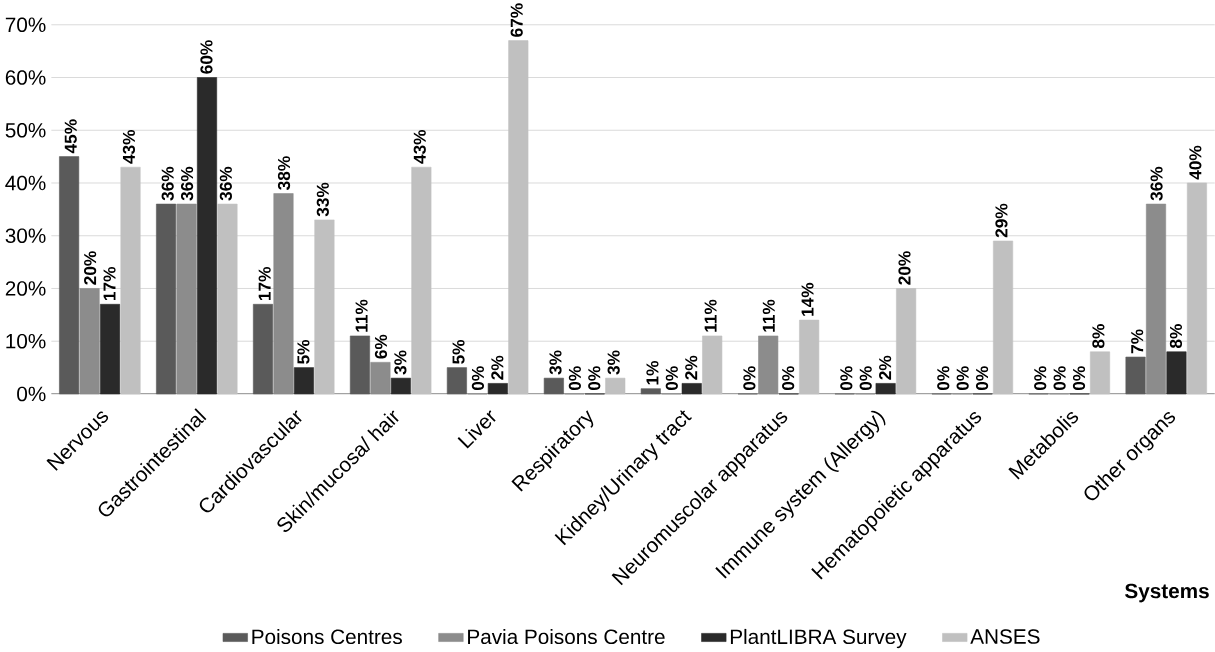 Image resolution: width=1215 pixels, height=652 pixels. What do you see at coordinates (25, 288) in the screenshot?
I see `y-tick-label: 20%` at bounding box center [25, 288].